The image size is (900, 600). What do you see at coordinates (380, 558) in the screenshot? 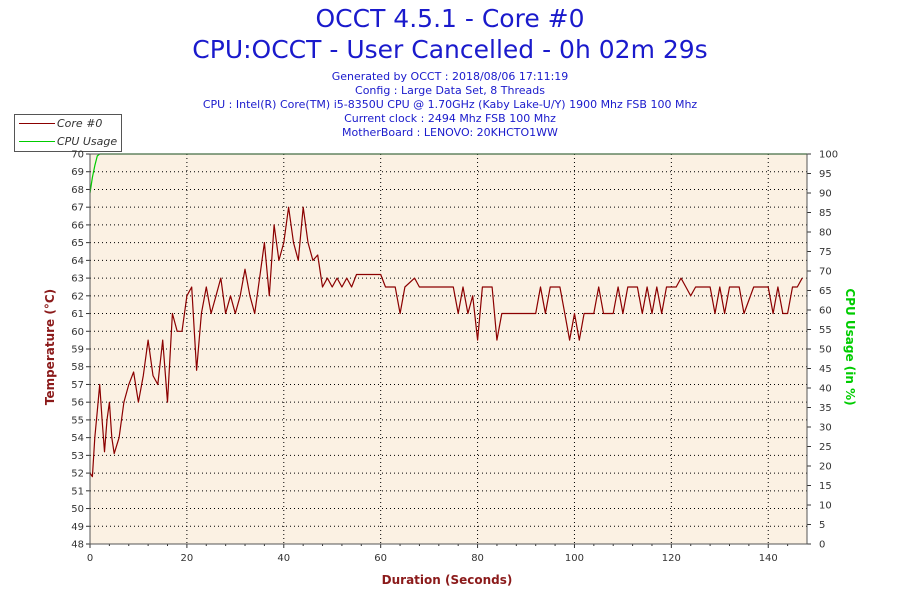
I see `x-tick-label: 60` at bounding box center [380, 558].